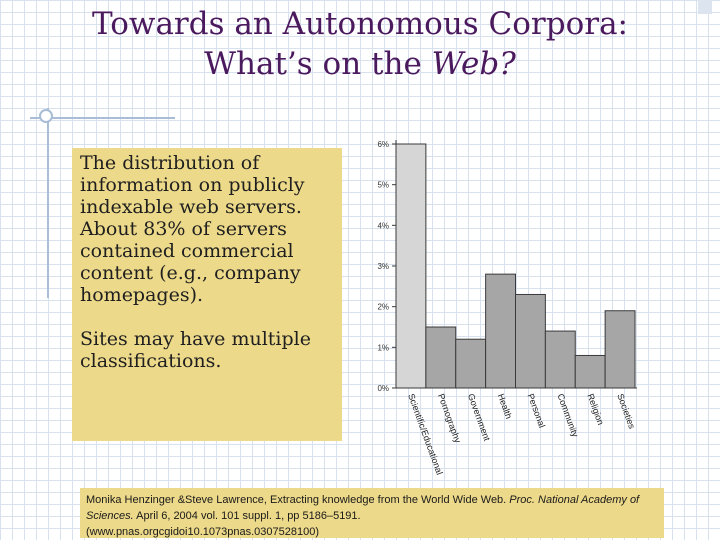 The image size is (720, 540). I want to click on x-category-label: Personal, so click(537, 410).